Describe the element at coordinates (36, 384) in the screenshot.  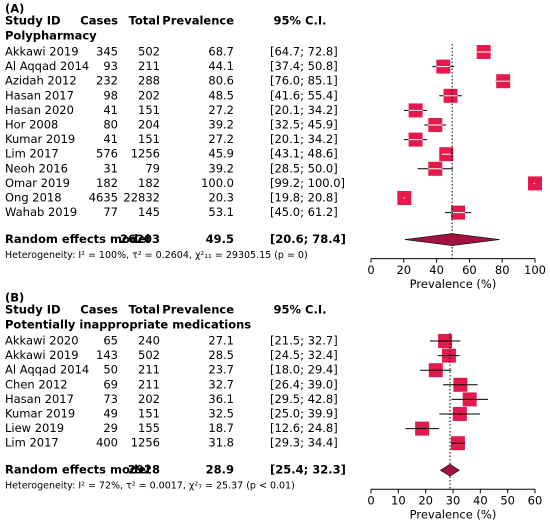
I see `study-id: Chen 2012` at that location.